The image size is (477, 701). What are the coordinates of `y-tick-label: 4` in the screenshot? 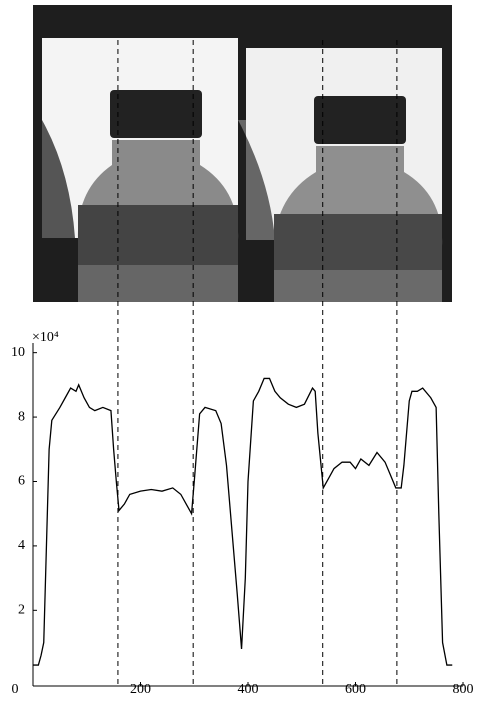 It's located at (21, 545).